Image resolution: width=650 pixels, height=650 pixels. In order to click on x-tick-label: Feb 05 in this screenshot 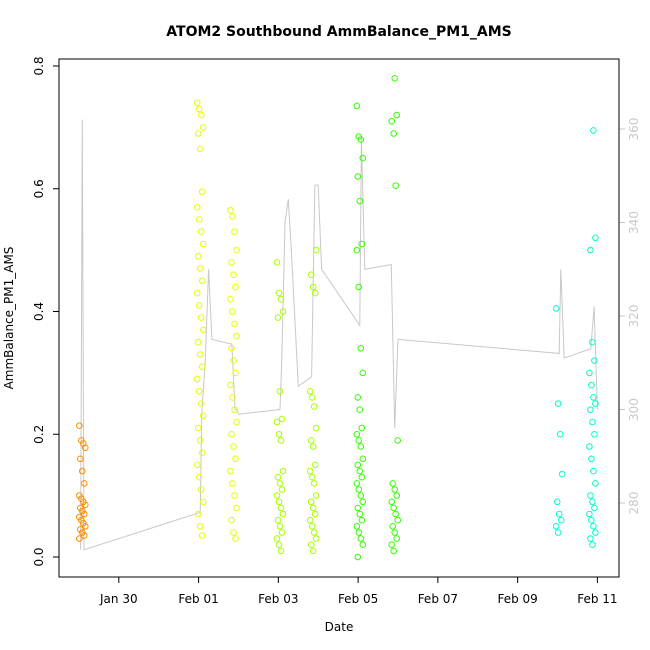, I will do `click(358, 599)`.